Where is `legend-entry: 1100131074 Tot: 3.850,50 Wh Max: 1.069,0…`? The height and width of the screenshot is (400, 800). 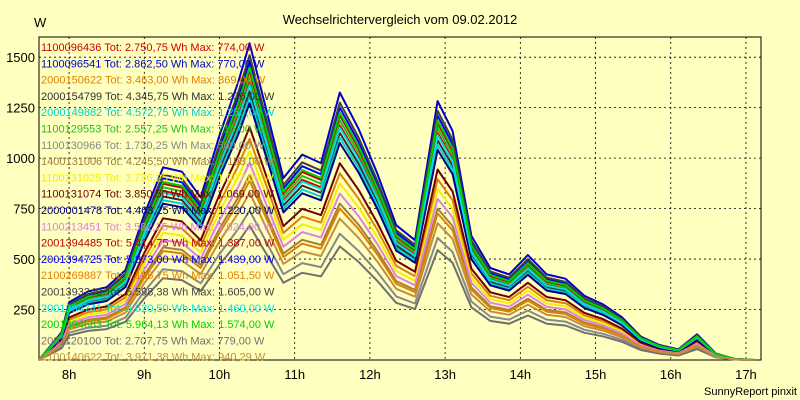
legend-entry: 1100131074 Tot: 3.850,50 Wh Max: 1.069,0… is located at coordinates (157, 195).